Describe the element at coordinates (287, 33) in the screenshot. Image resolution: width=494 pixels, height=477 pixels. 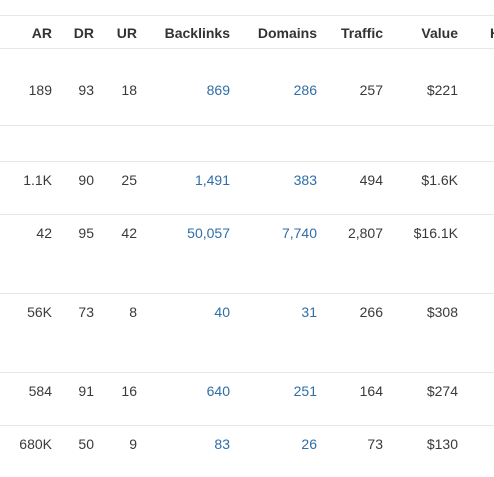
I see `column-header-domains: Domains` at that location.